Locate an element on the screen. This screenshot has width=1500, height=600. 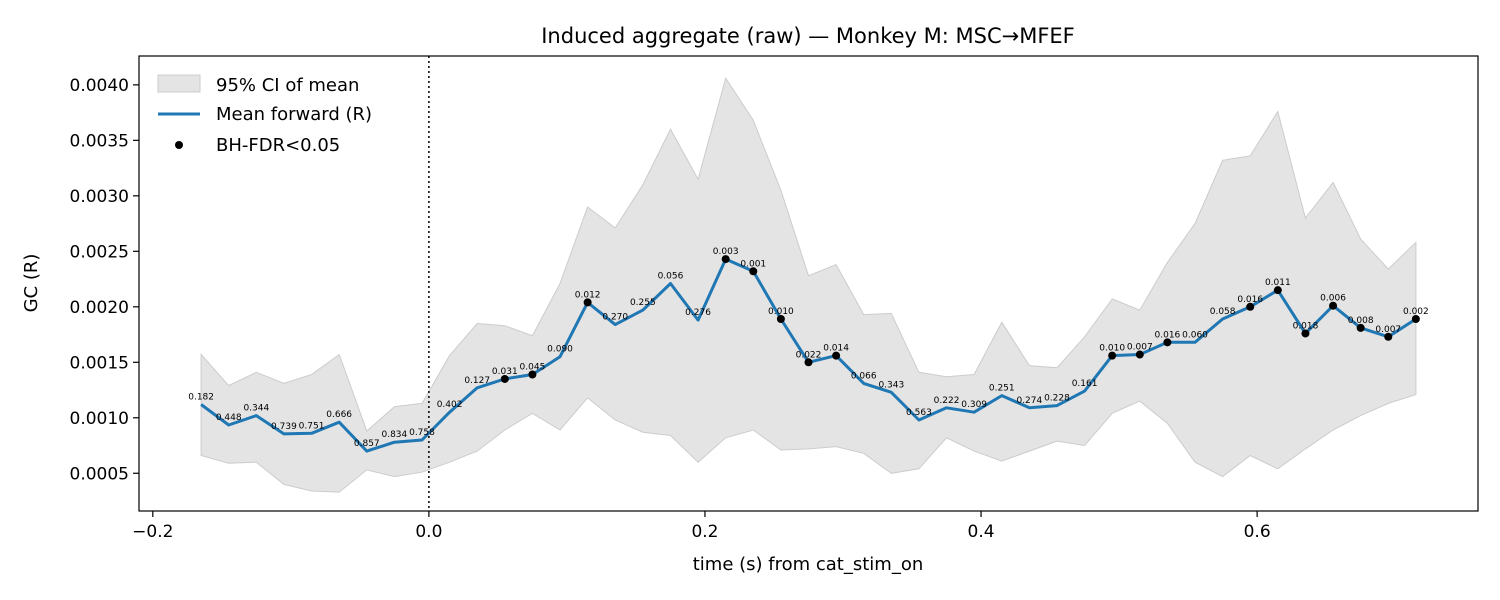
y-tick-label: 0.0030 is located at coordinates (99, 197).